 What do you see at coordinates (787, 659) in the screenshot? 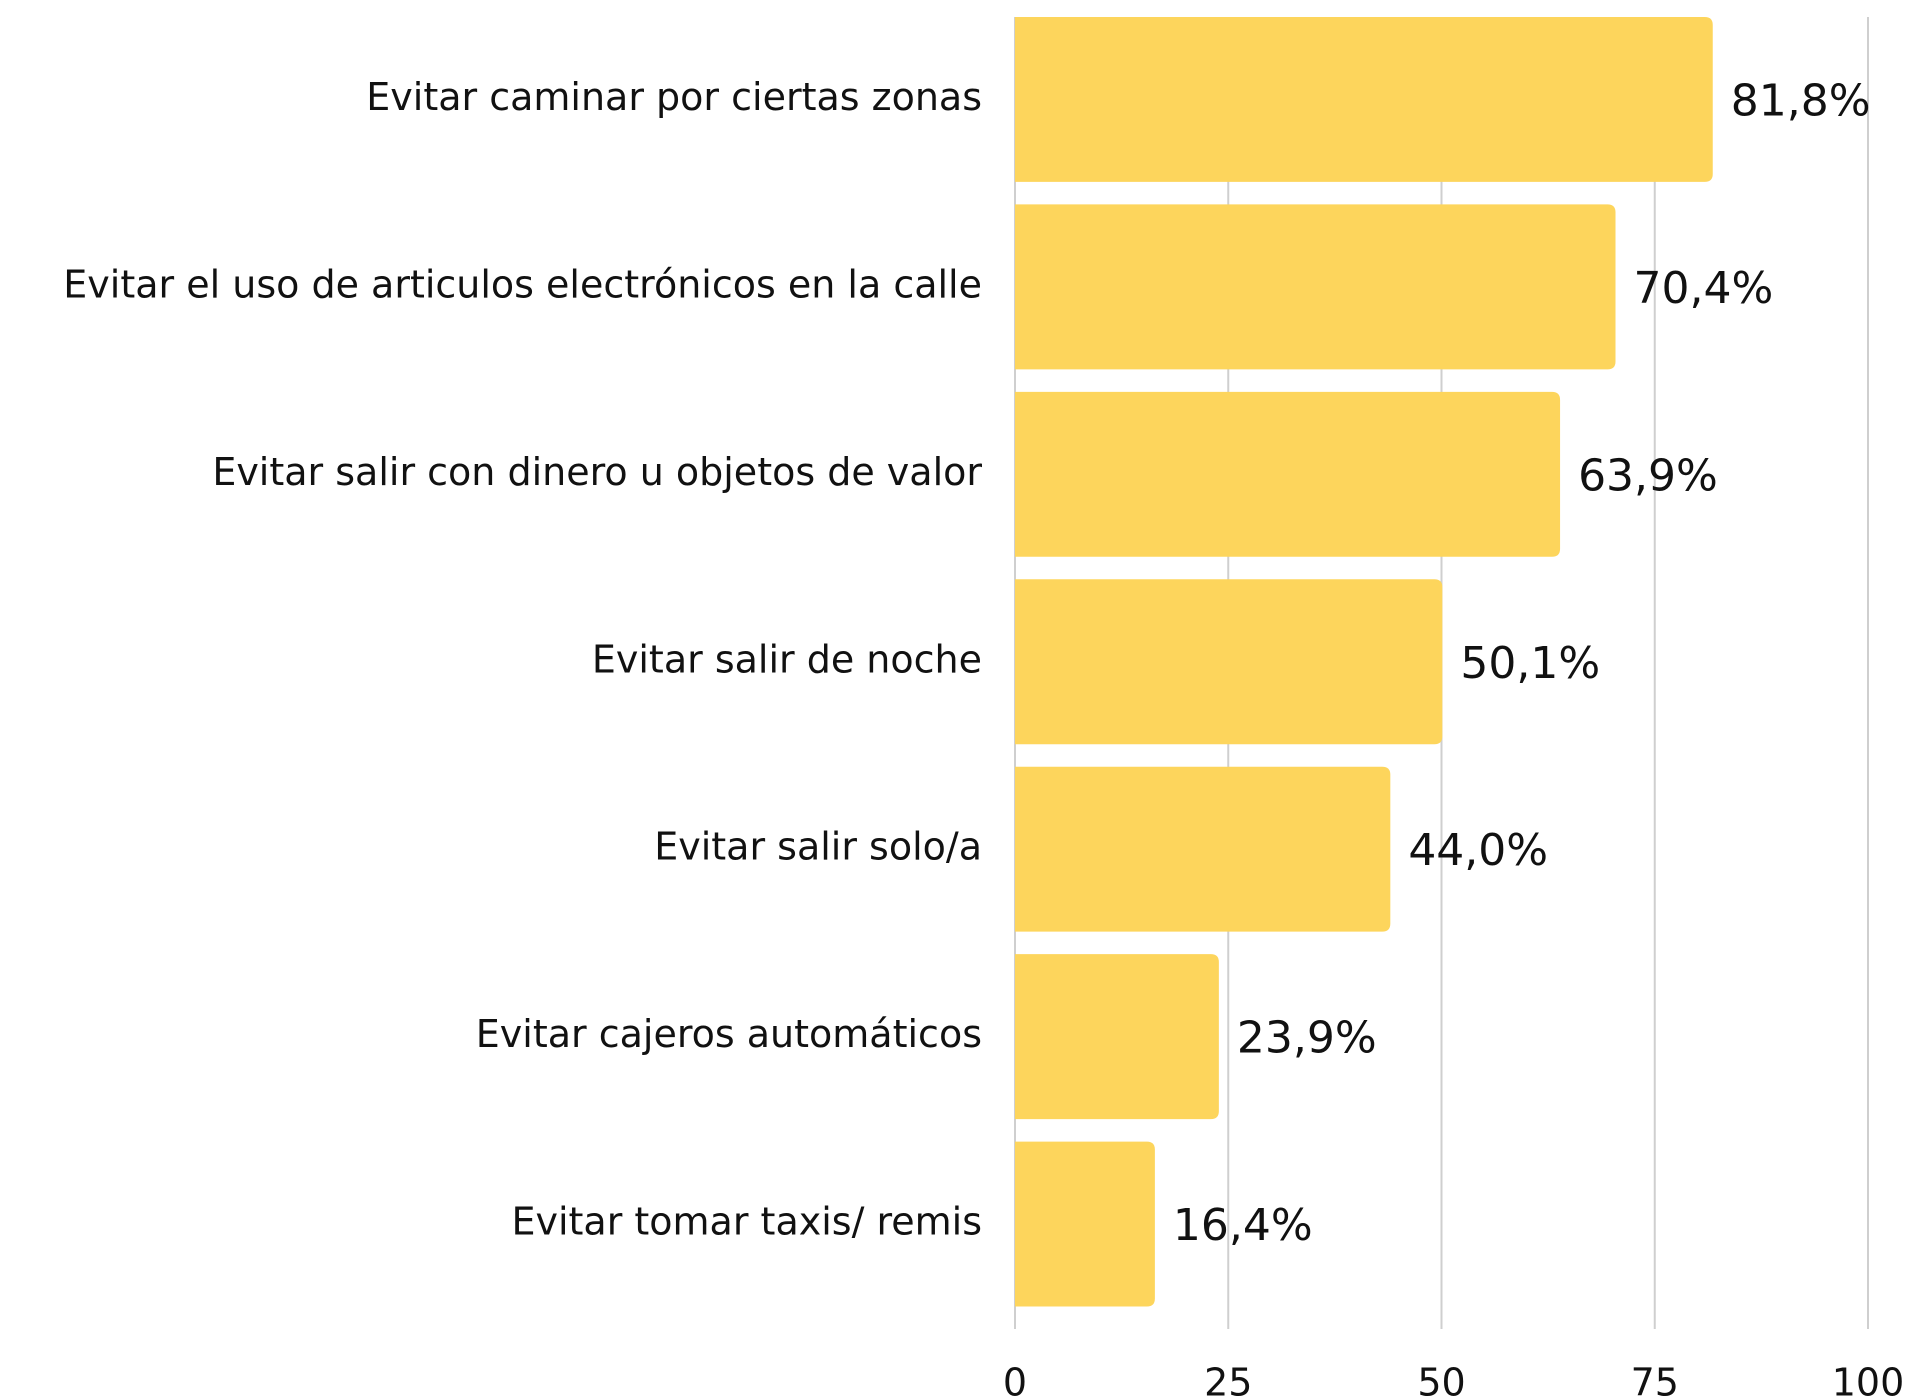
I see `category-label: Evitar salir de noche` at bounding box center [787, 659].